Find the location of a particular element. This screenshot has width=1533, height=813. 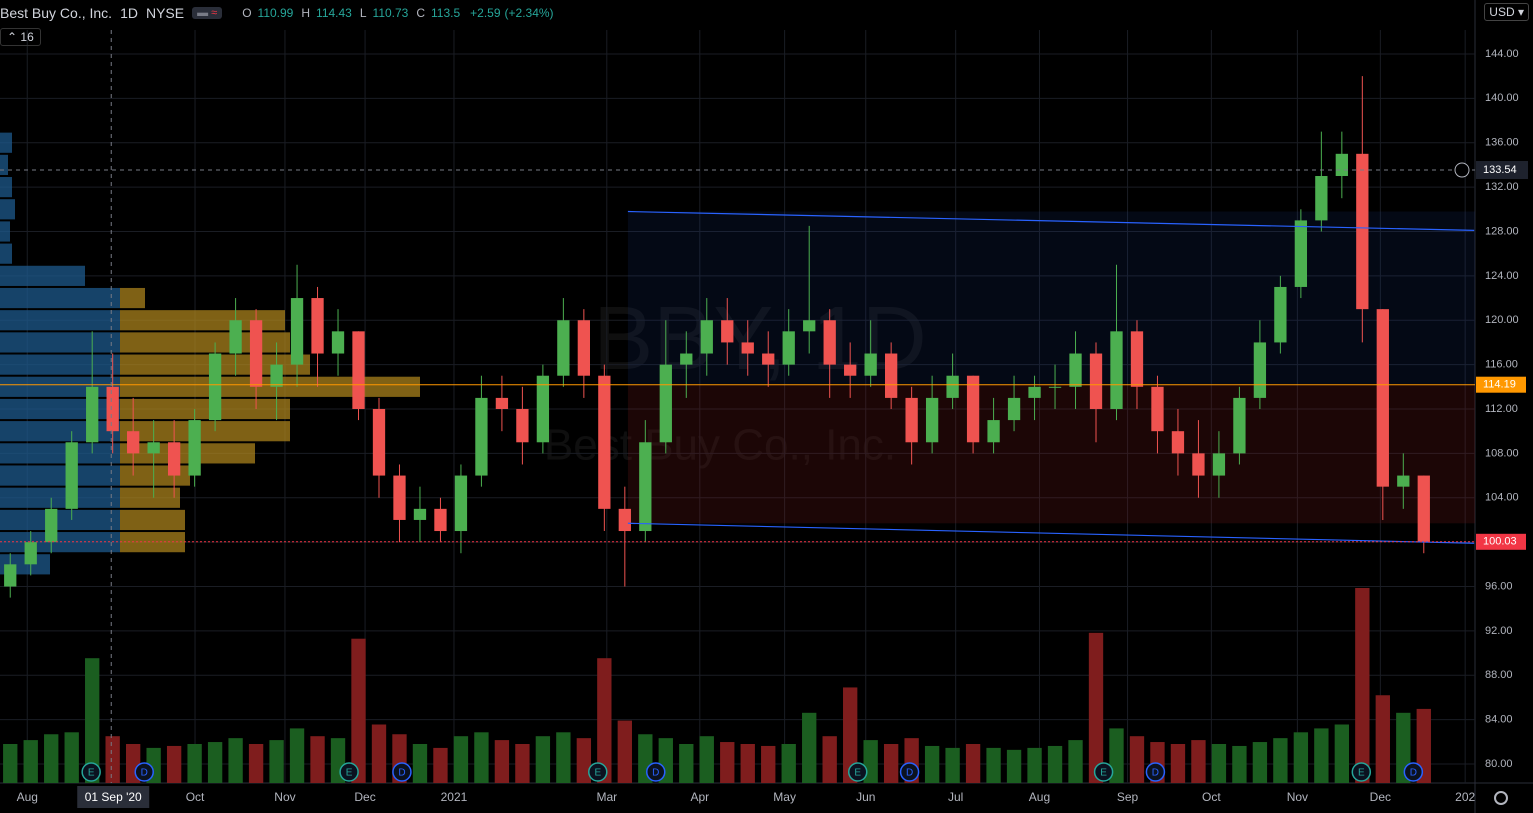

x-tick-label: Nov is located at coordinates (284, 797).